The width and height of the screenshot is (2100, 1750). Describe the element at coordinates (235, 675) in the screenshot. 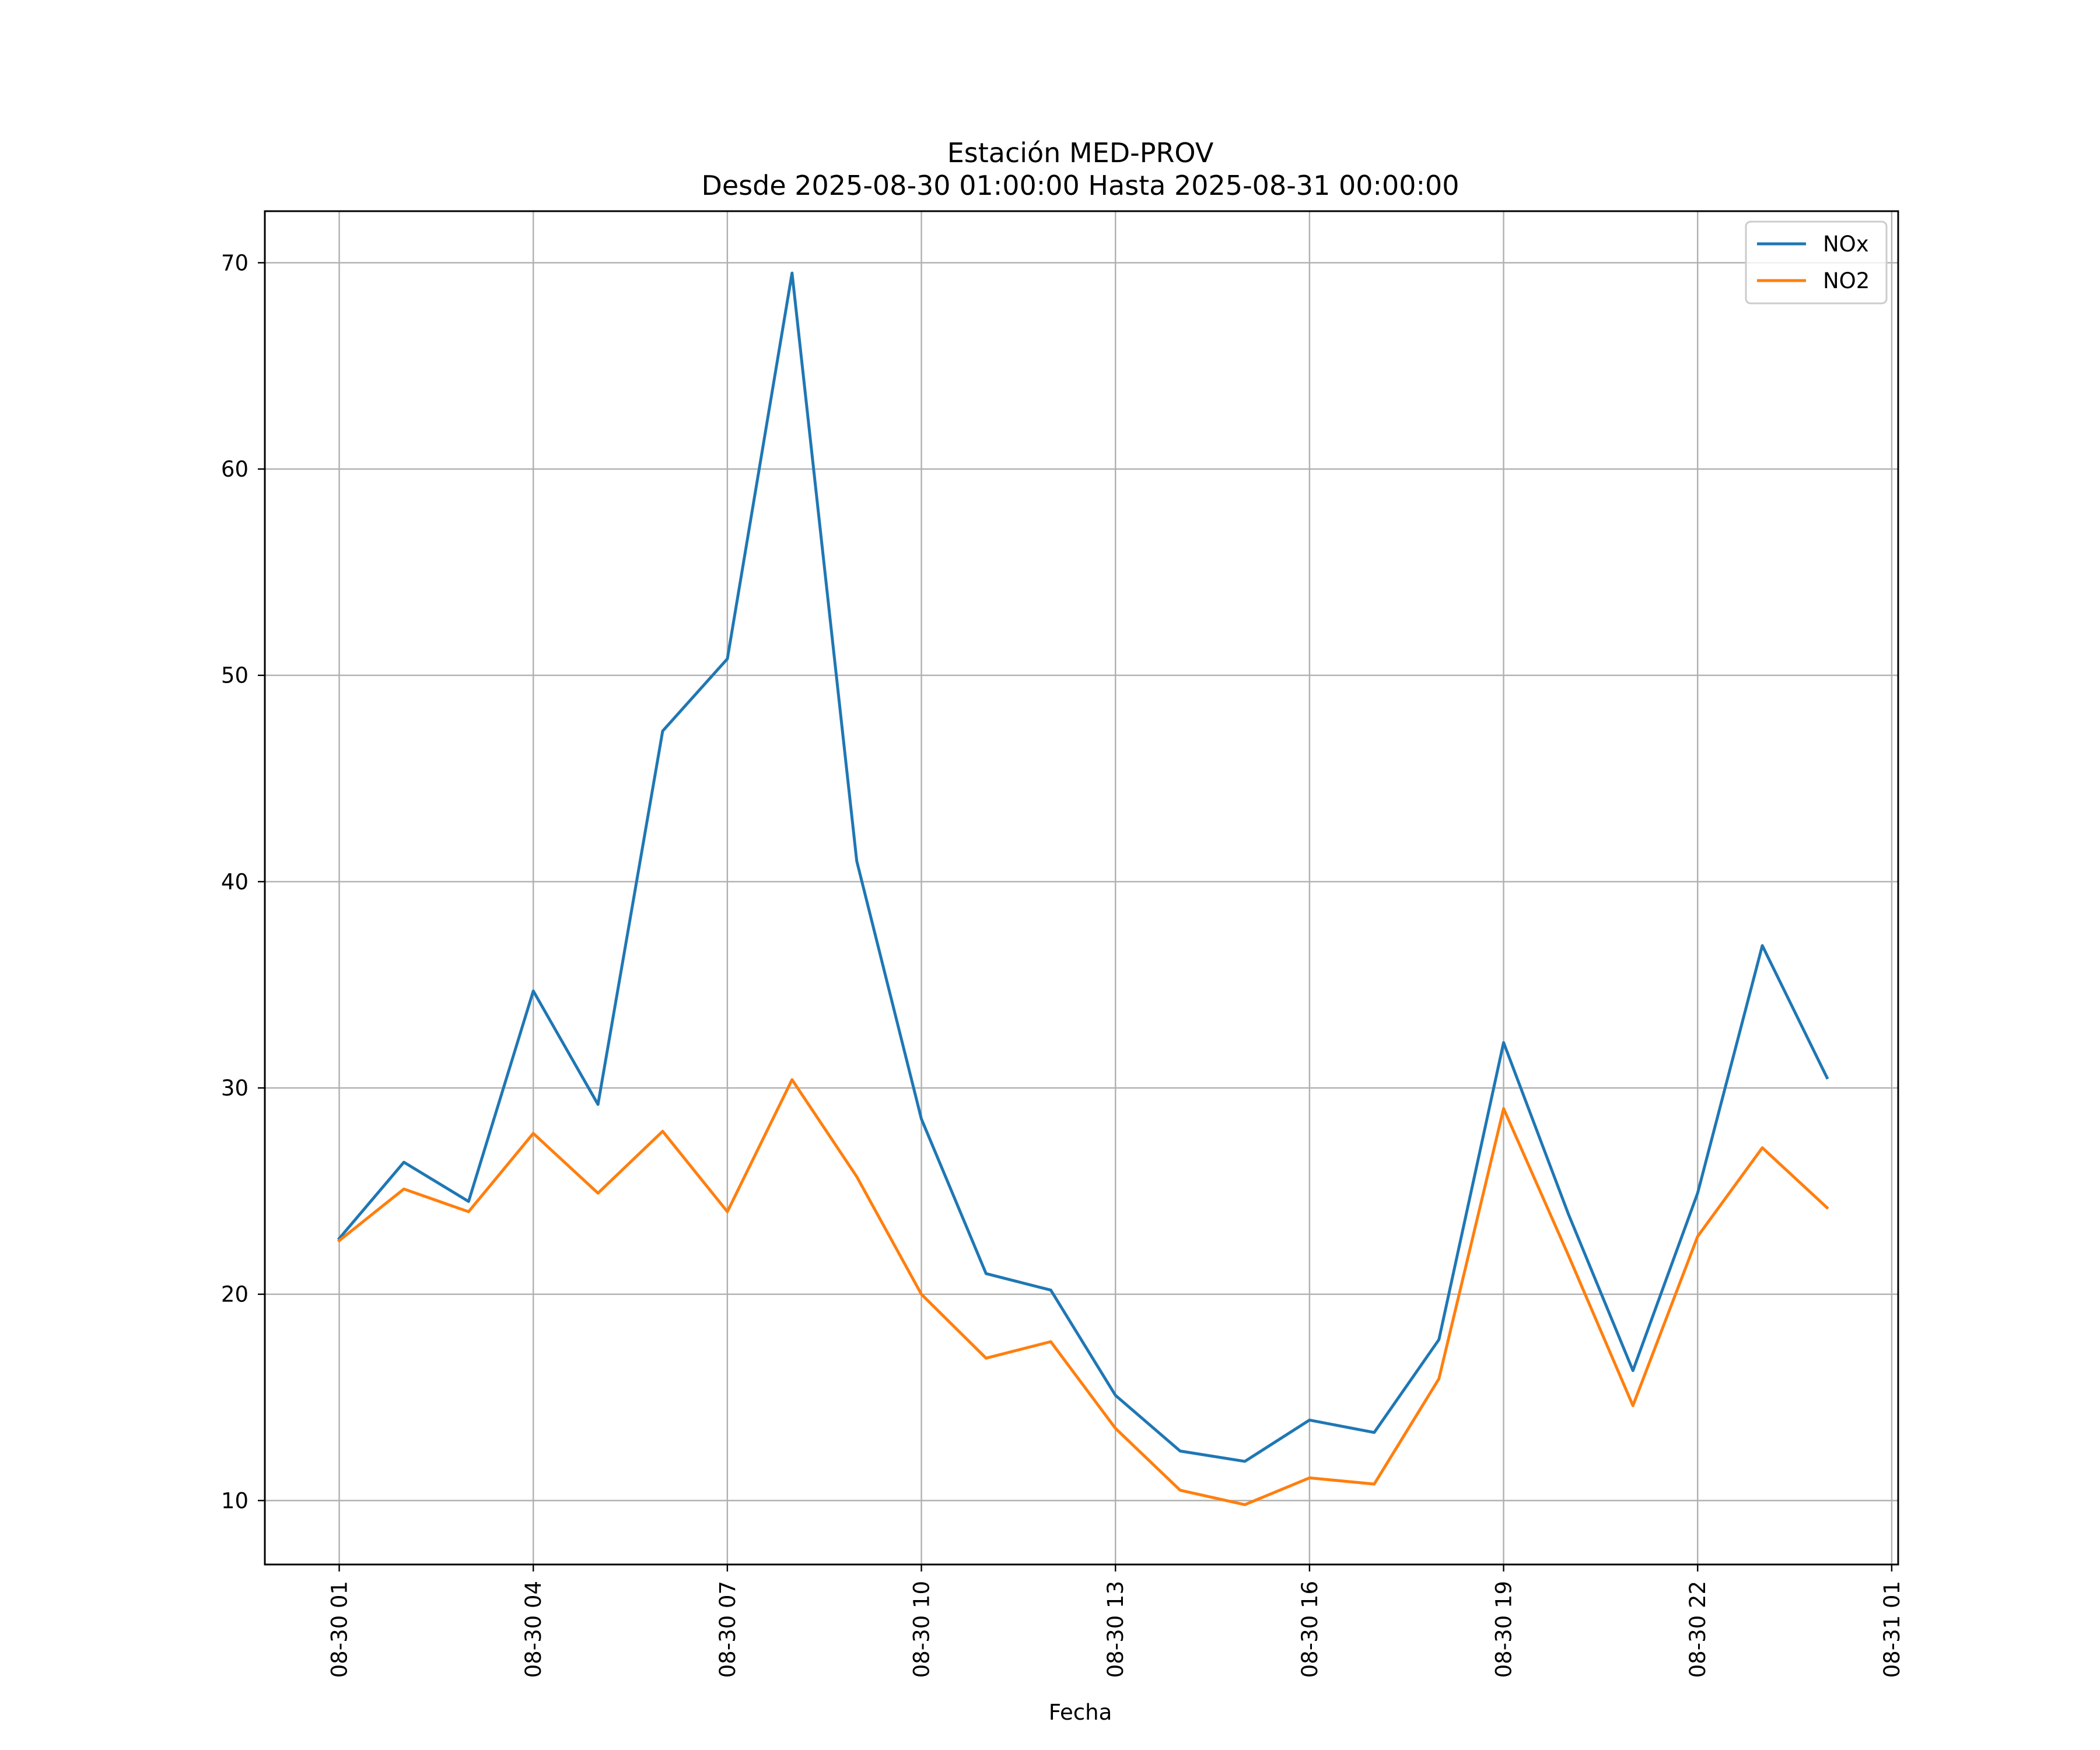

I see `y-tick-label: 50` at that location.